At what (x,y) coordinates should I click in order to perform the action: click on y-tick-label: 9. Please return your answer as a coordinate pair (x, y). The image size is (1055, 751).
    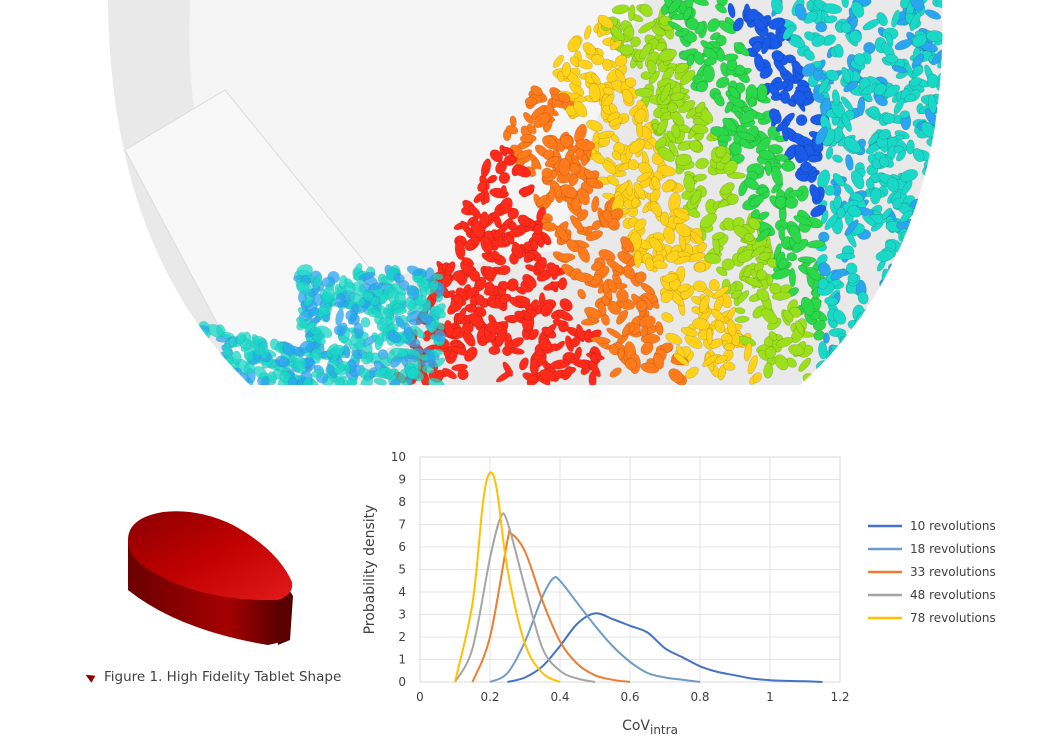
    Looking at the image, I should click on (402, 480).